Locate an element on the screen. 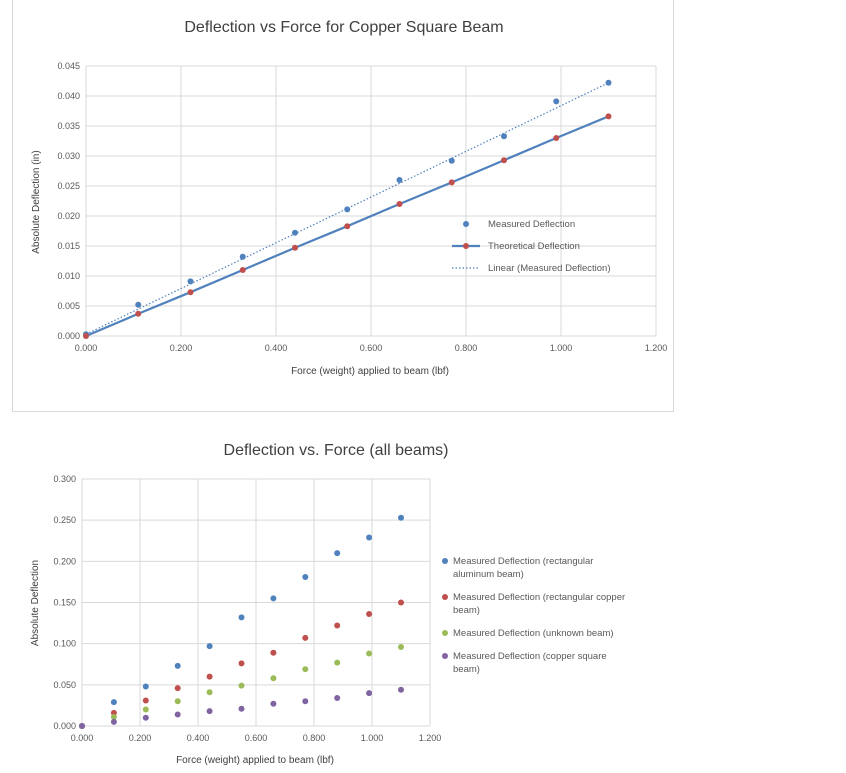 The height and width of the screenshot is (773, 846). gridlines is located at coordinates (256, 602).